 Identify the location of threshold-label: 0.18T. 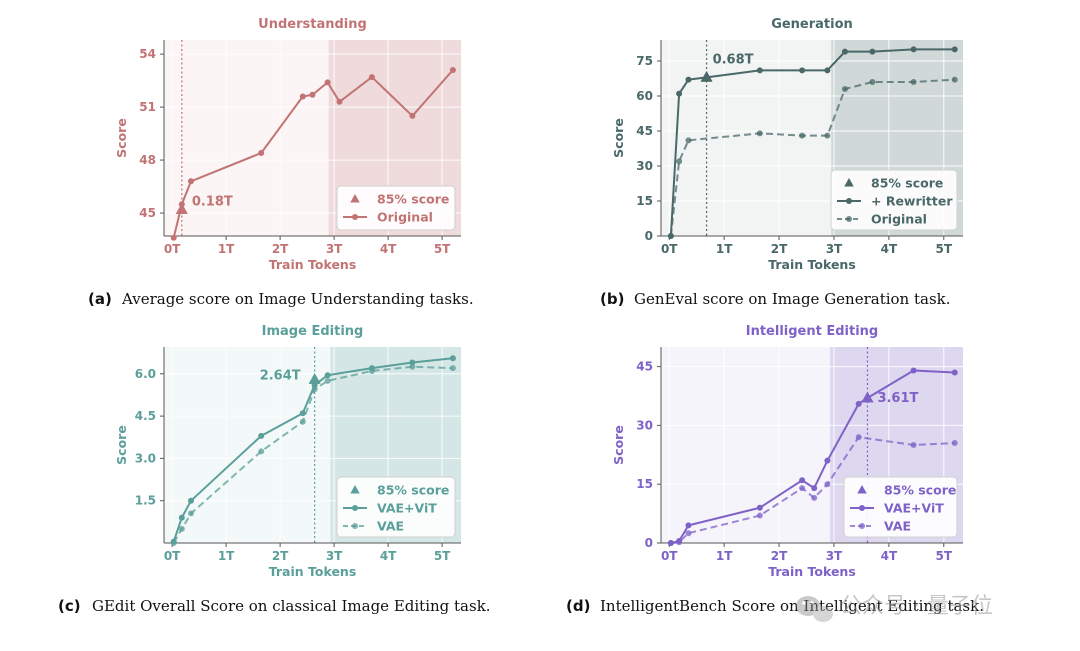
(212, 202).